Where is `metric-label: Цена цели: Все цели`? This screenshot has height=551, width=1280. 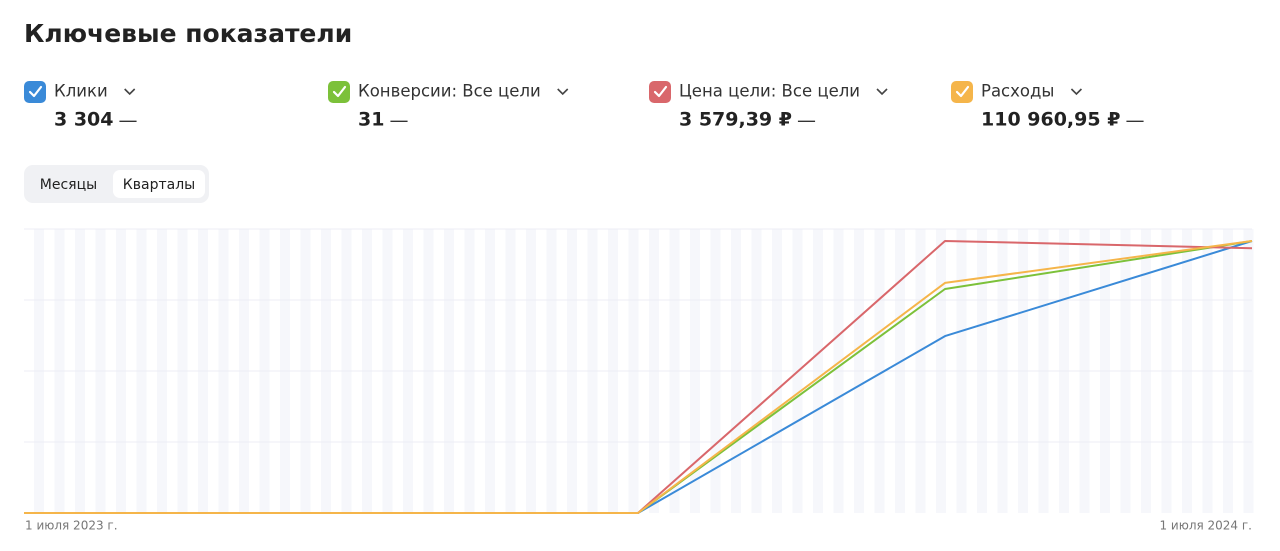
metric-label: Цена цели: Все цели is located at coordinates (769, 91).